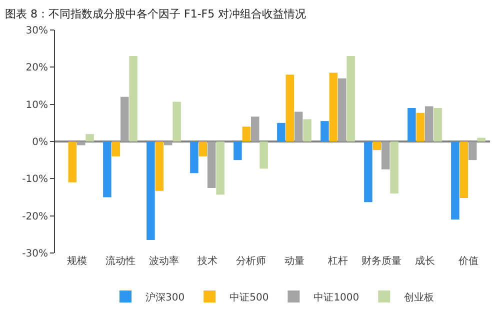 The width and height of the screenshot is (500, 321). What do you see at coordinates (37, 105) in the screenshot?
I see `y-tick-label: 10%` at bounding box center [37, 105].